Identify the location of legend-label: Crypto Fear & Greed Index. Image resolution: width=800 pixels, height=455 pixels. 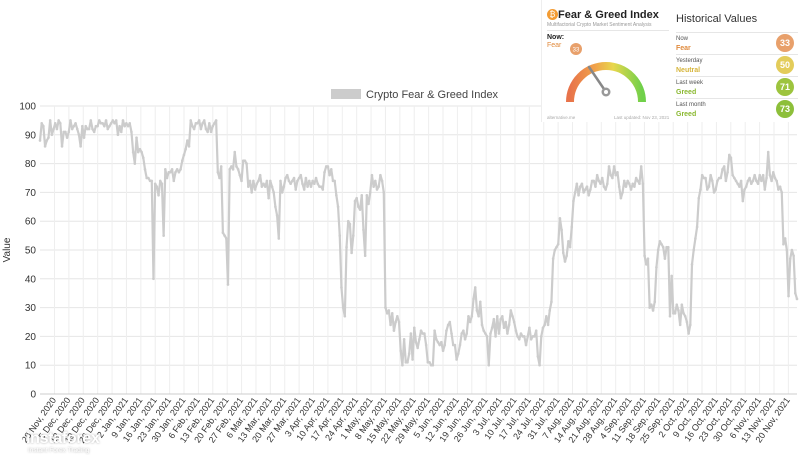
(432, 95).